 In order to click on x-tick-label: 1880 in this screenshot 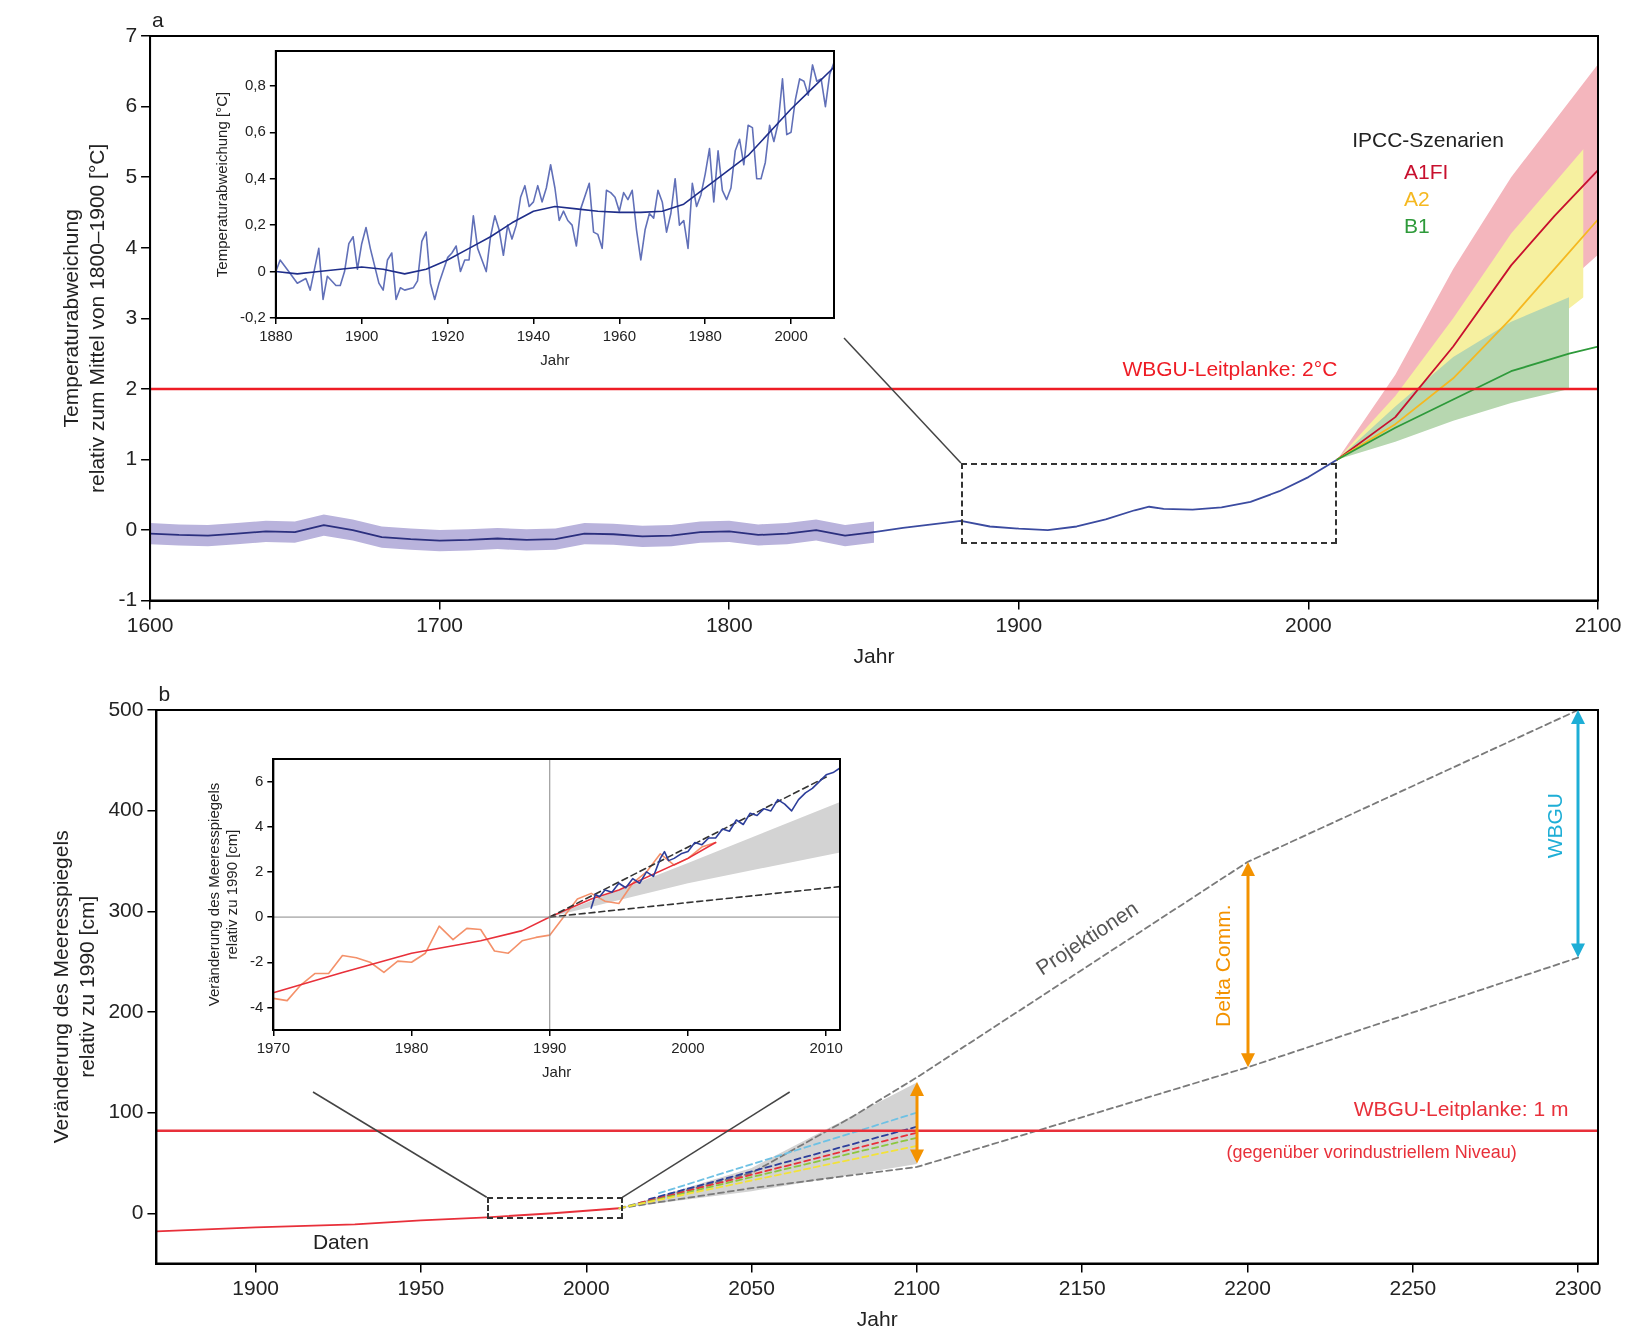, I will do `click(276, 336)`.